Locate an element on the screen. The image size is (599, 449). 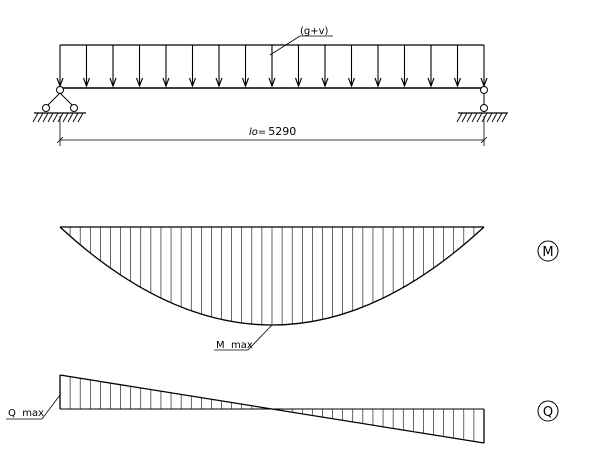
span-equals: = is located at coordinates (262, 132).